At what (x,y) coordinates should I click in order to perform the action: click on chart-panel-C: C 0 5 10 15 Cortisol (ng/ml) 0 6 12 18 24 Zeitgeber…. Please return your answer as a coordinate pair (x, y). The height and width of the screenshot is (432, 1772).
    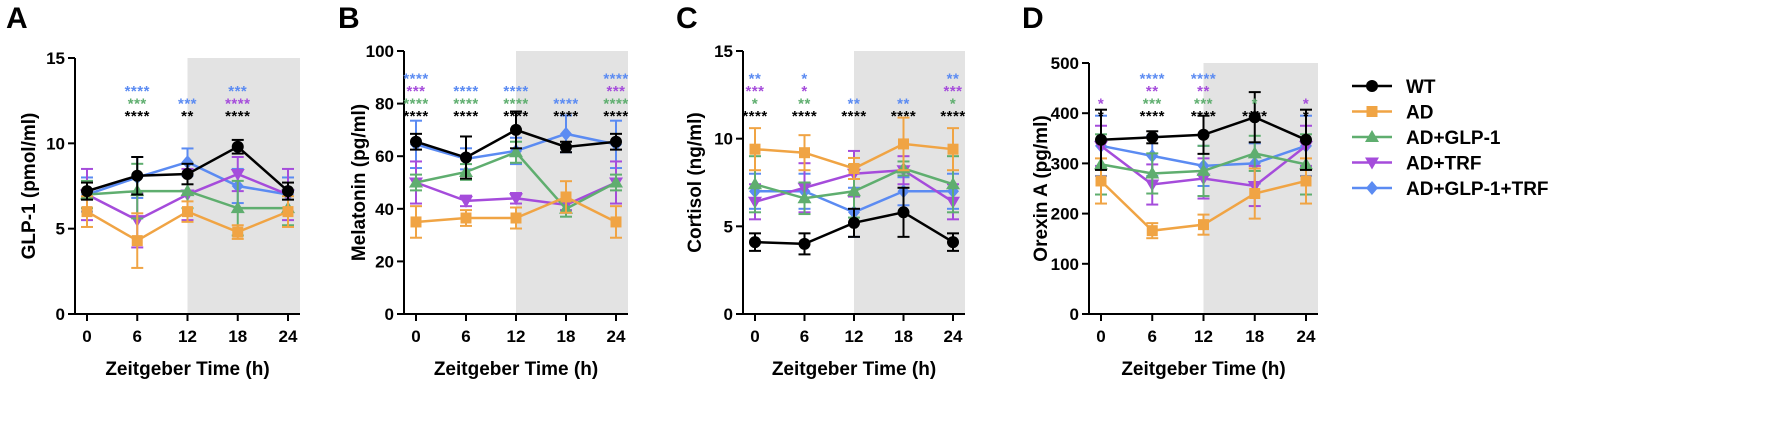
    Looking at the image, I should click on (820, 191).